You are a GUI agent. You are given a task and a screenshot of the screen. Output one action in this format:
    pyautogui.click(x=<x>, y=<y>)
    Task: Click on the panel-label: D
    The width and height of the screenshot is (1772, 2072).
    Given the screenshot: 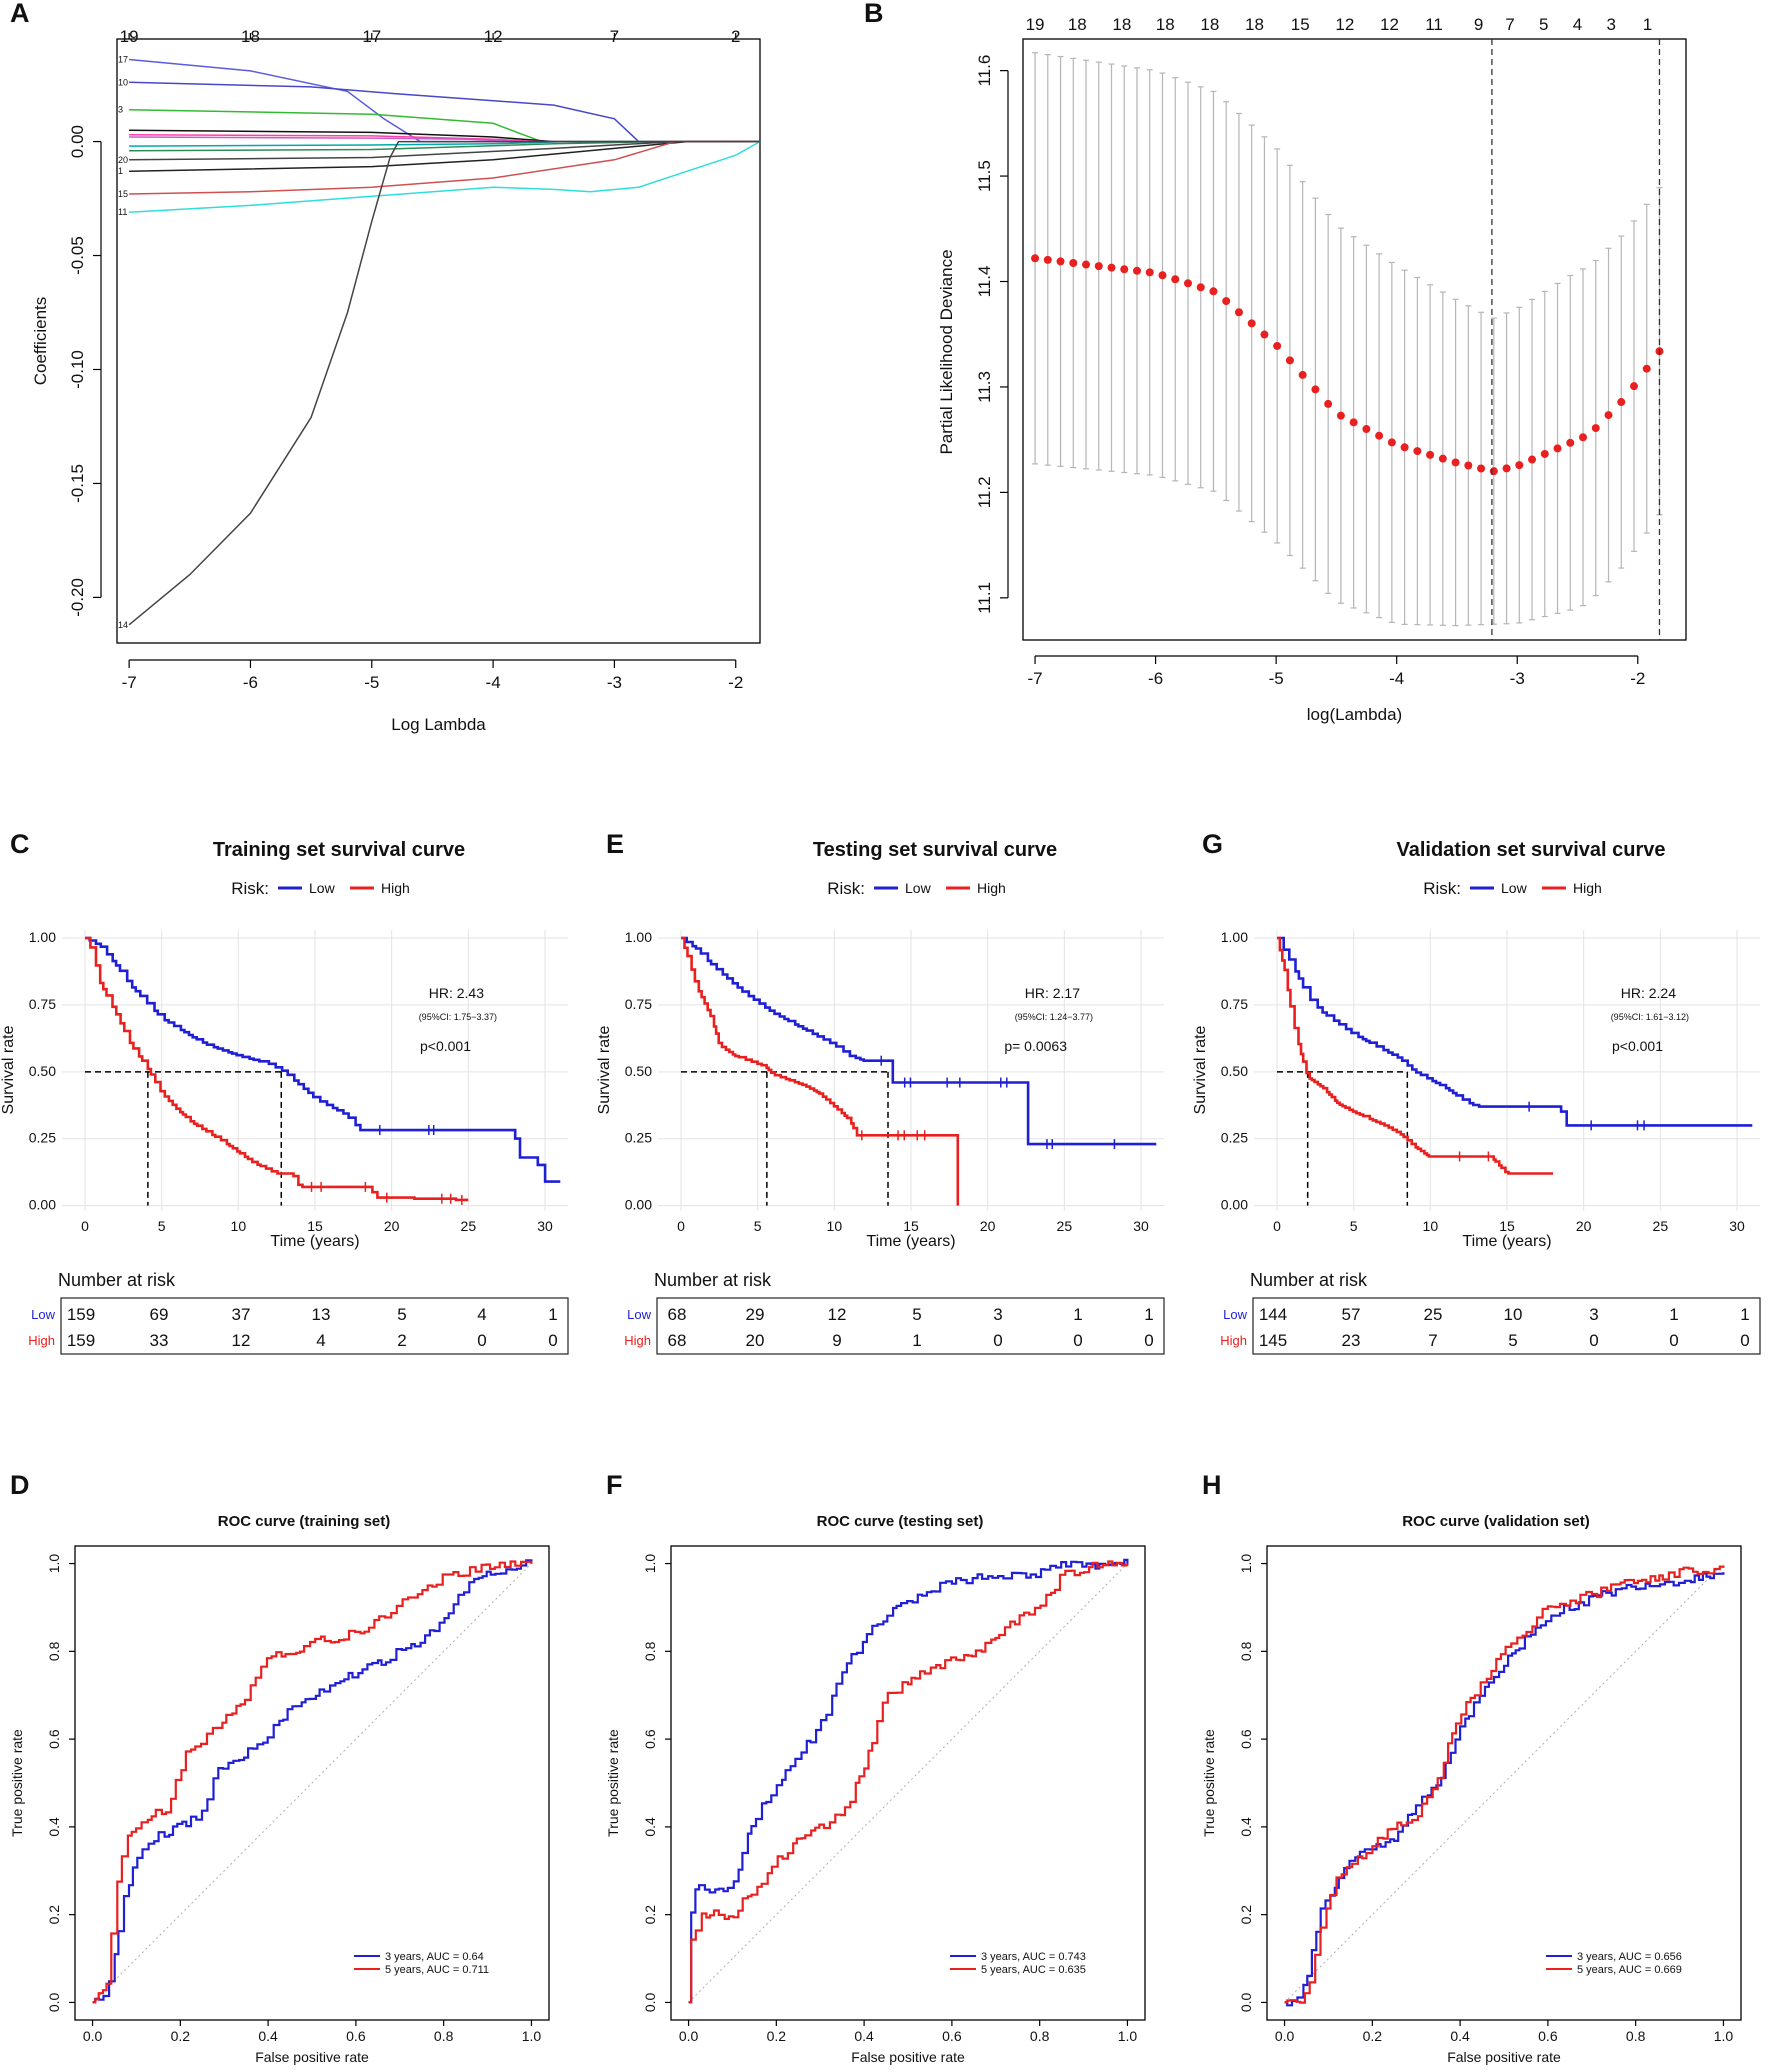 What is the action you would take?
    pyautogui.click(x=20, y=1485)
    